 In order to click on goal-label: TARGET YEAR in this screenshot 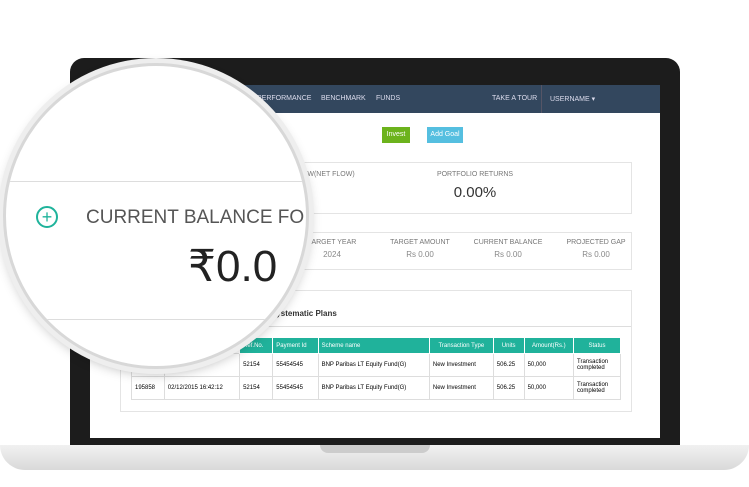, I will do `click(332, 242)`.